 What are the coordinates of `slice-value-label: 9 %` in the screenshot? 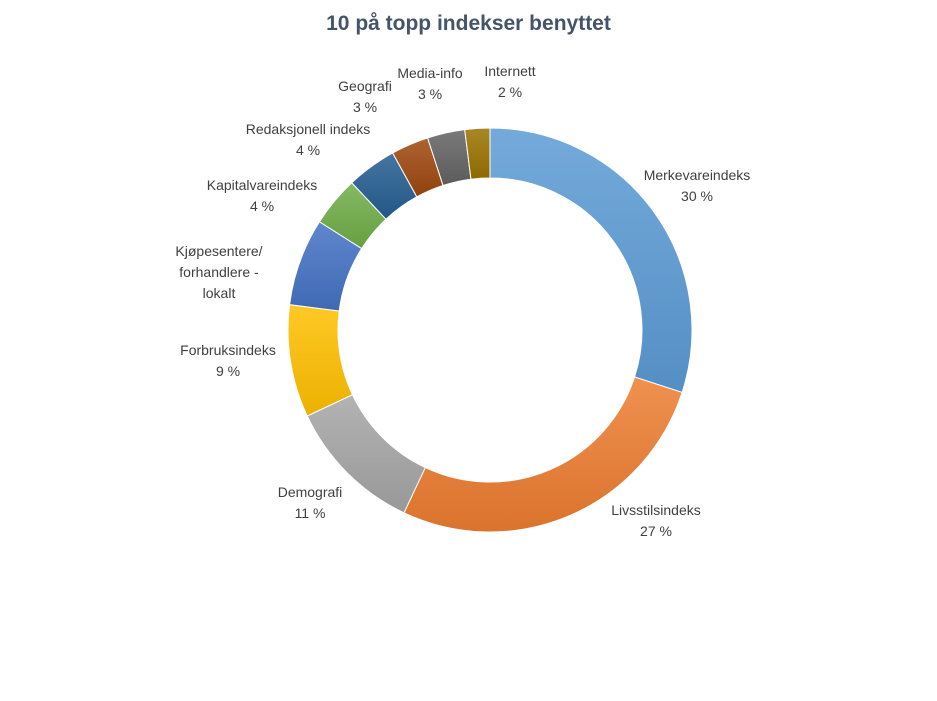 It's located at (228, 371).